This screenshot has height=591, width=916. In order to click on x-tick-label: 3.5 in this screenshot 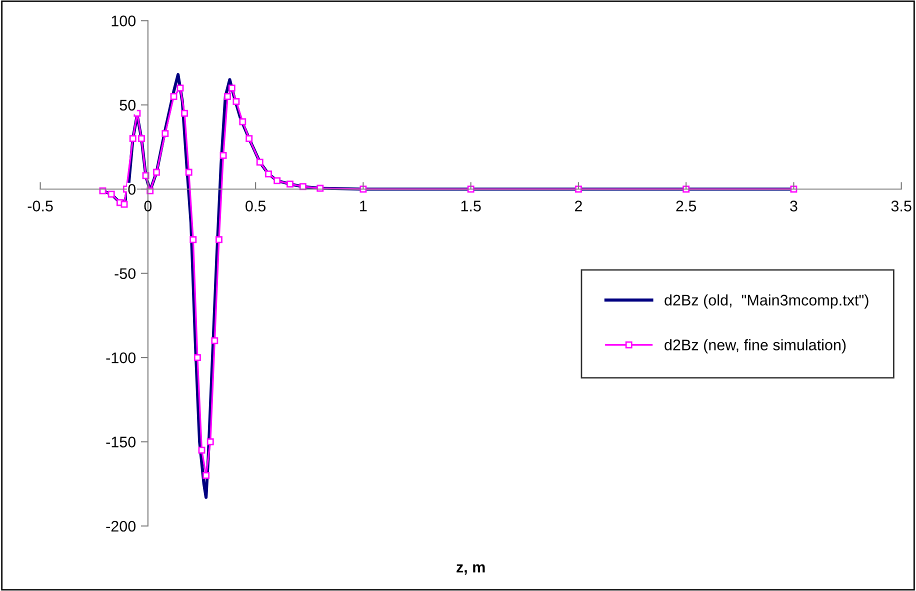, I will do `click(901, 206)`.